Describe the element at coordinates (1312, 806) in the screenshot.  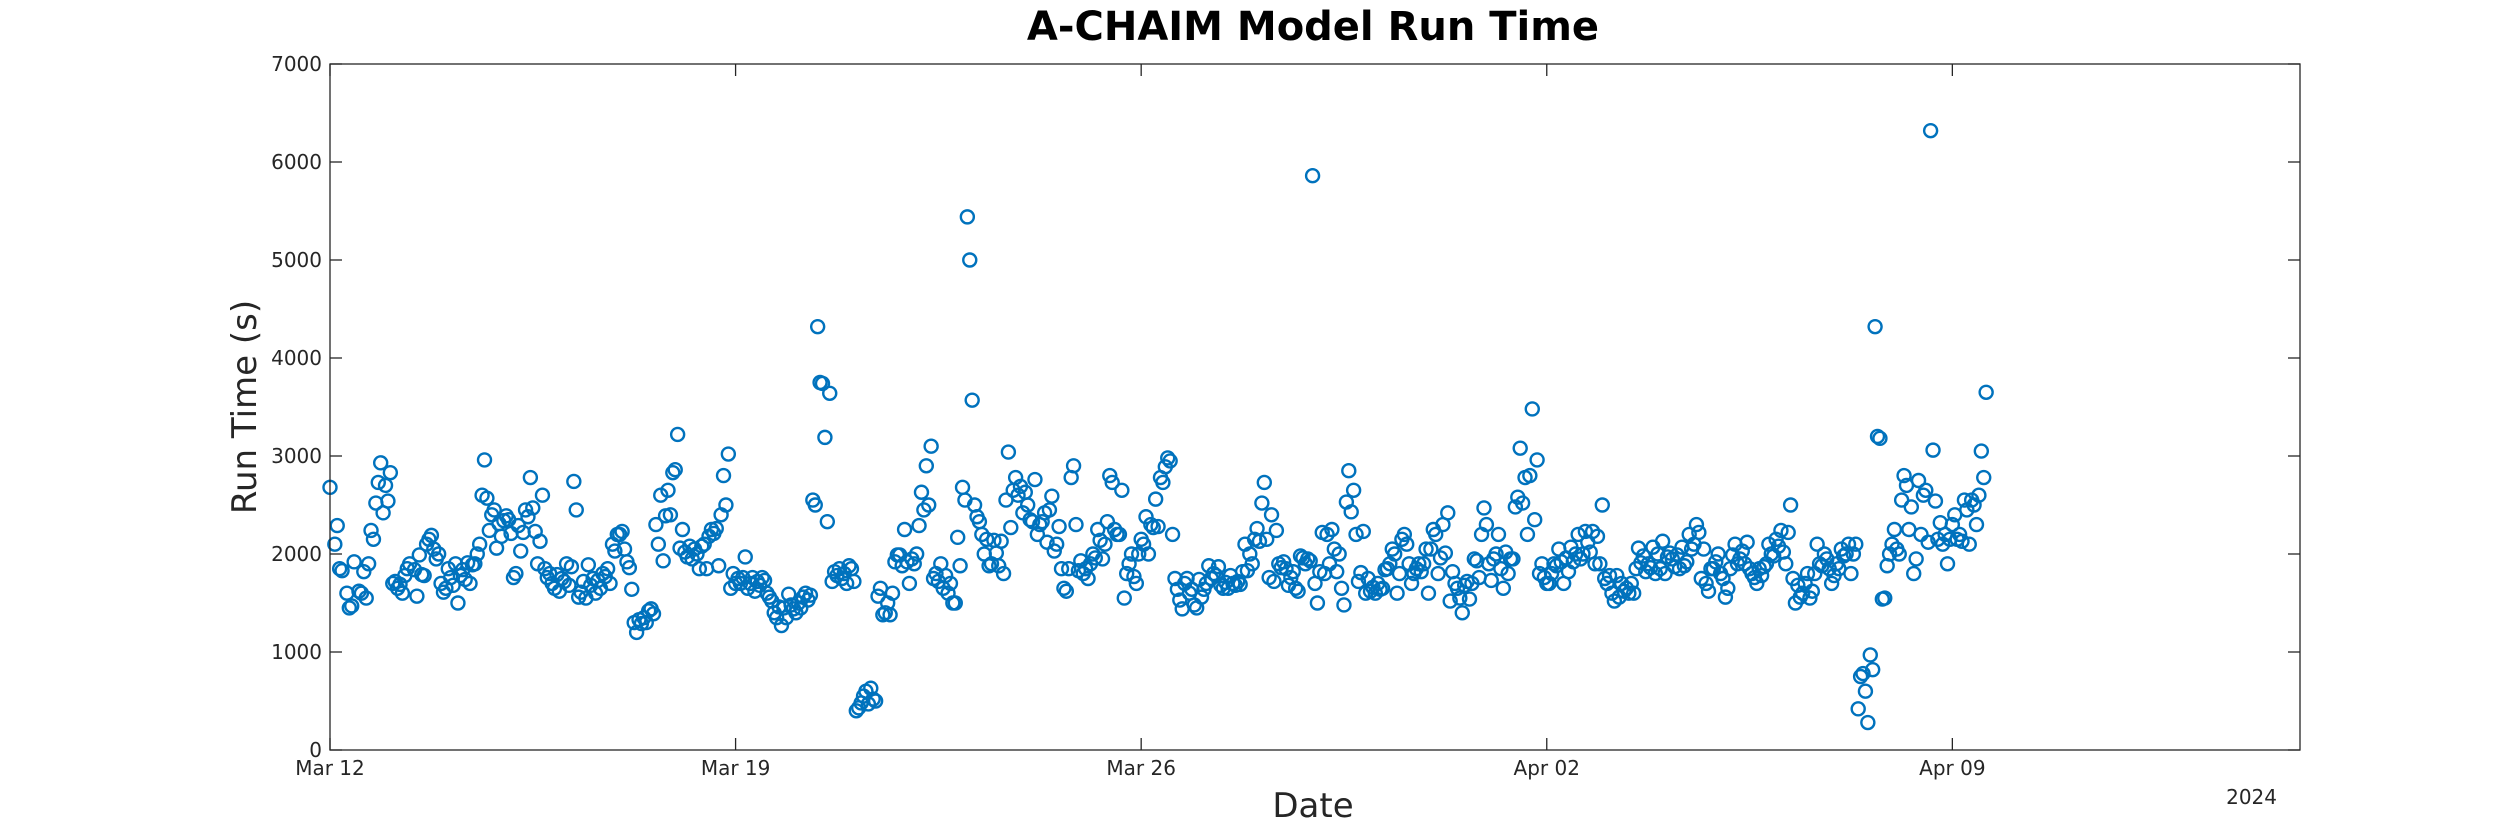
I see `x-axis-label: Date` at that location.